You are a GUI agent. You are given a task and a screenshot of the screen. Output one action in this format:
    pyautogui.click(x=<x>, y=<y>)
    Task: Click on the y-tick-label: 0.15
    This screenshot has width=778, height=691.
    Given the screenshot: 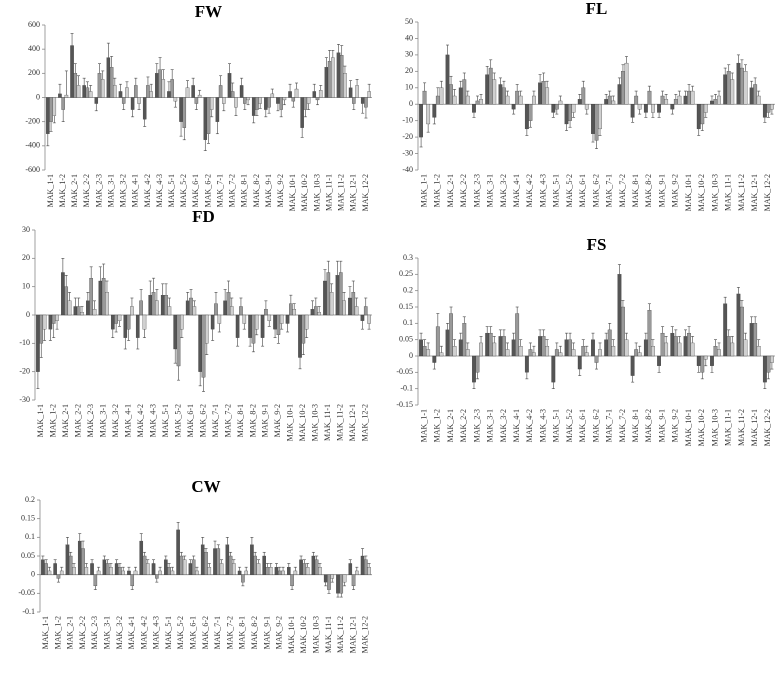 What is the action you would take?
    pyautogui.click(x=28, y=517)
    